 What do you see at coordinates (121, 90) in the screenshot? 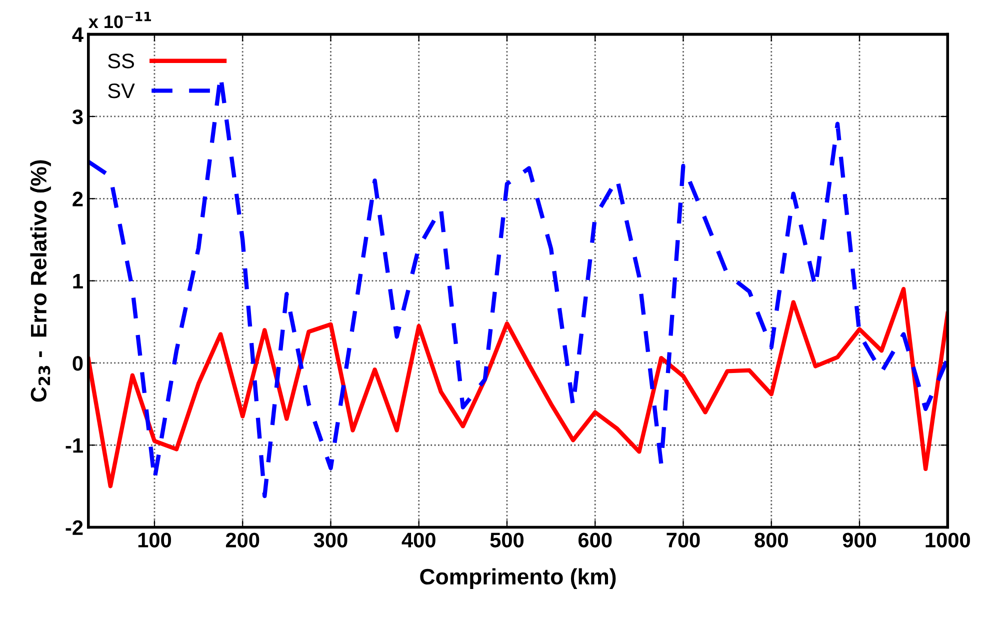
I see `legend-label: SV` at bounding box center [121, 90].